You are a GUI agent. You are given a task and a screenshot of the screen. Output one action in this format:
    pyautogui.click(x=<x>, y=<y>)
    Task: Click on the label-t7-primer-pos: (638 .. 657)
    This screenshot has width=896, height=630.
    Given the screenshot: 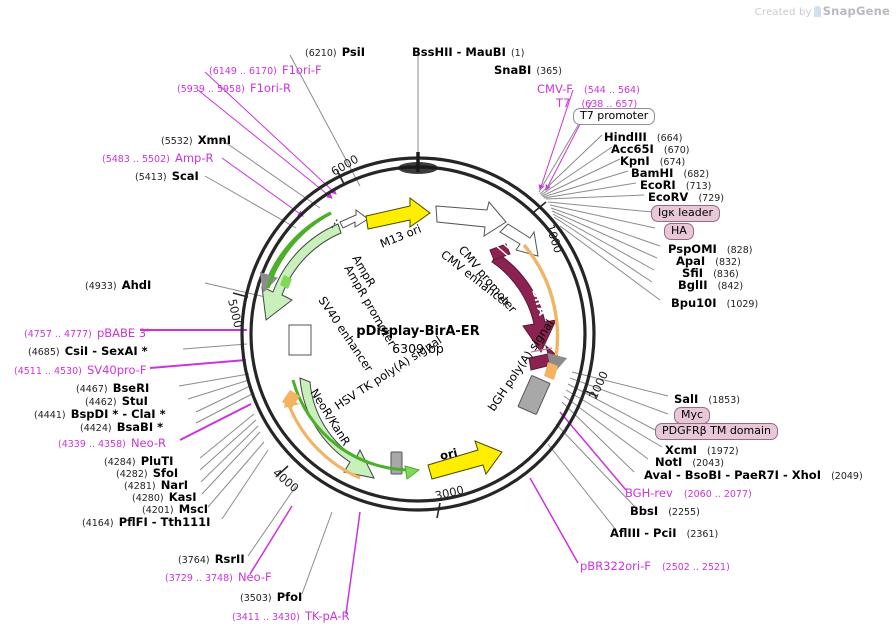 What is the action you would take?
    pyautogui.click(x=609, y=104)
    